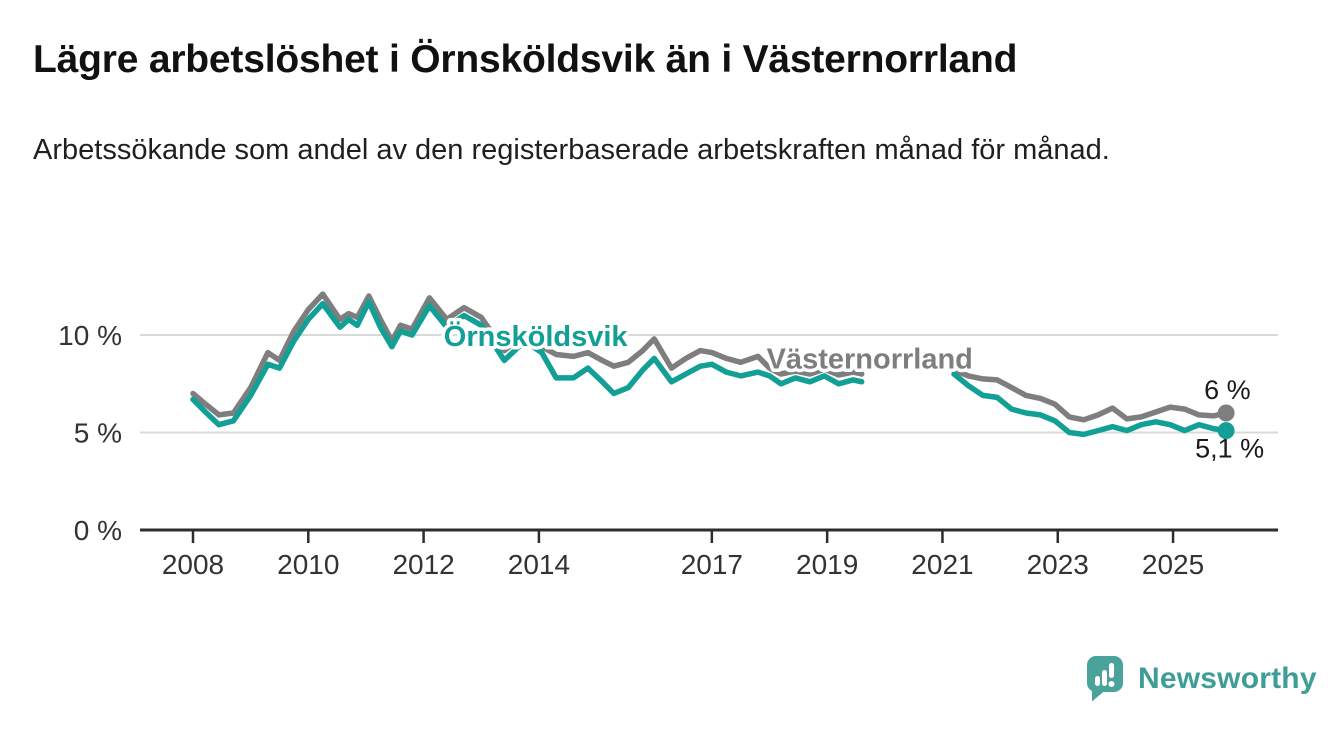  What do you see at coordinates (870, 359) in the screenshot?
I see `series-label-vasternorrland: Västernorrland` at bounding box center [870, 359].